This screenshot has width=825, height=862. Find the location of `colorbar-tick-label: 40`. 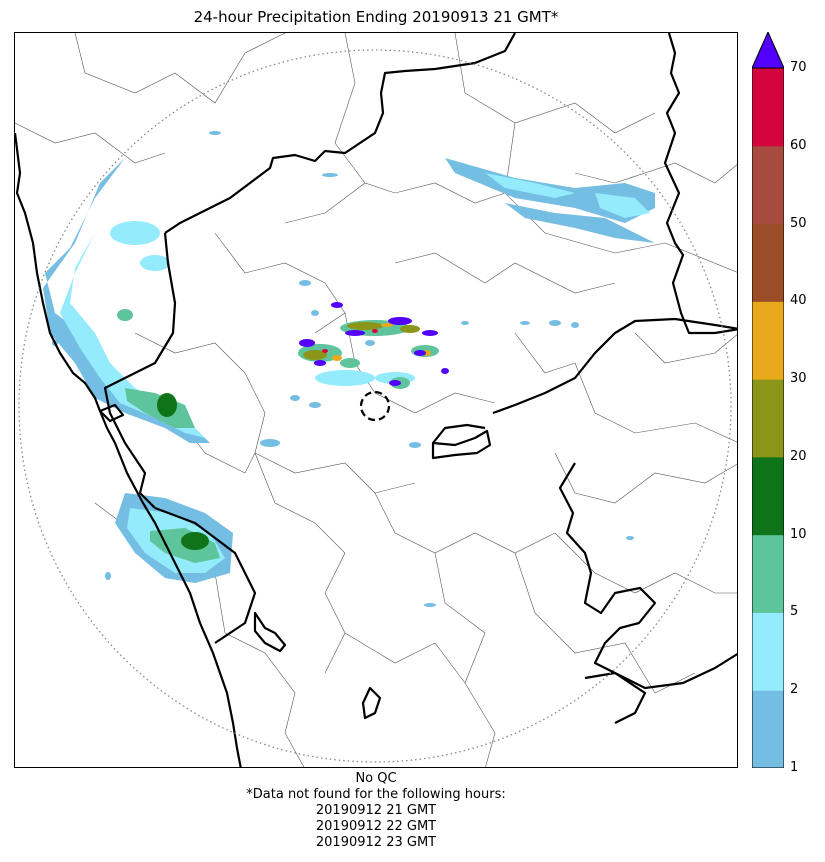

colorbar-tick-label: 40 is located at coordinates (798, 301).